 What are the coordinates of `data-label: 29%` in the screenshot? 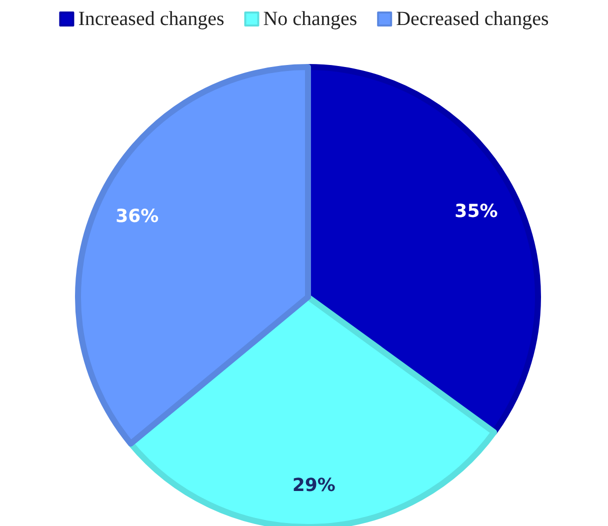 It's located at (314, 485).